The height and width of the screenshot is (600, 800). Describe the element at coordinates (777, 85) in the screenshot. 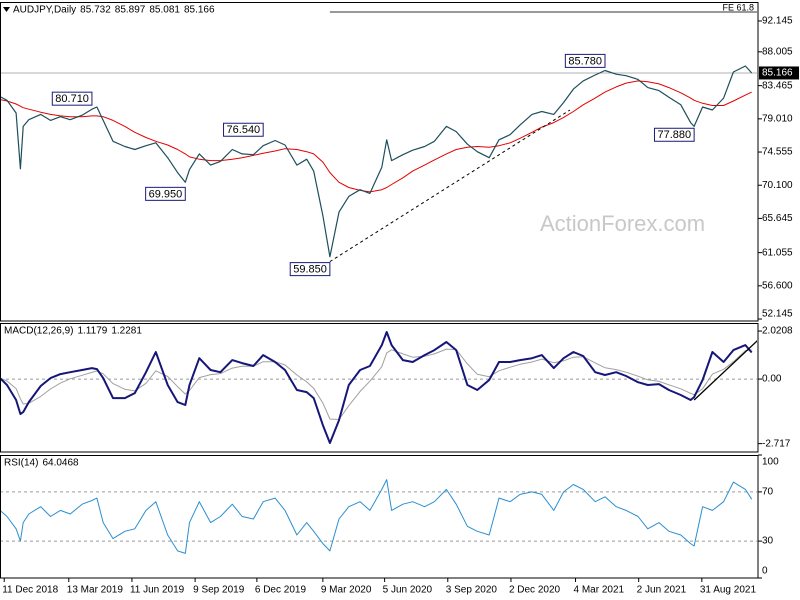

I see `y-tick-label: 83.465` at that location.